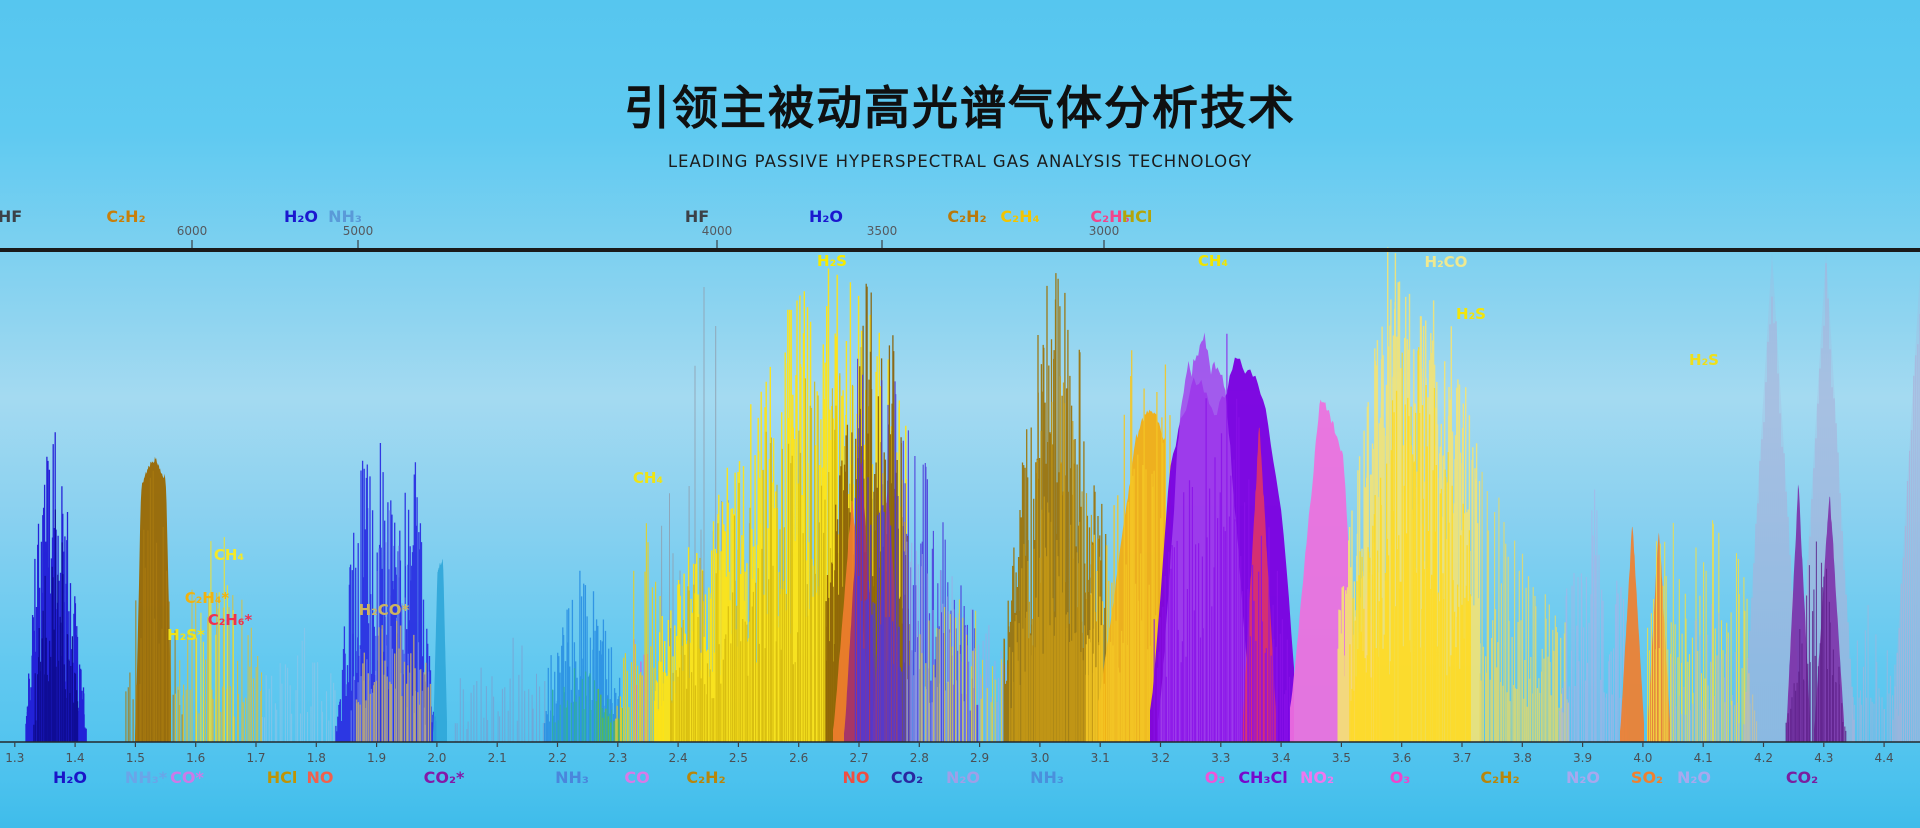  Describe the element at coordinates (384, 610) in the screenshot. I see `inchart-gas-label: H₂CO*` at that location.